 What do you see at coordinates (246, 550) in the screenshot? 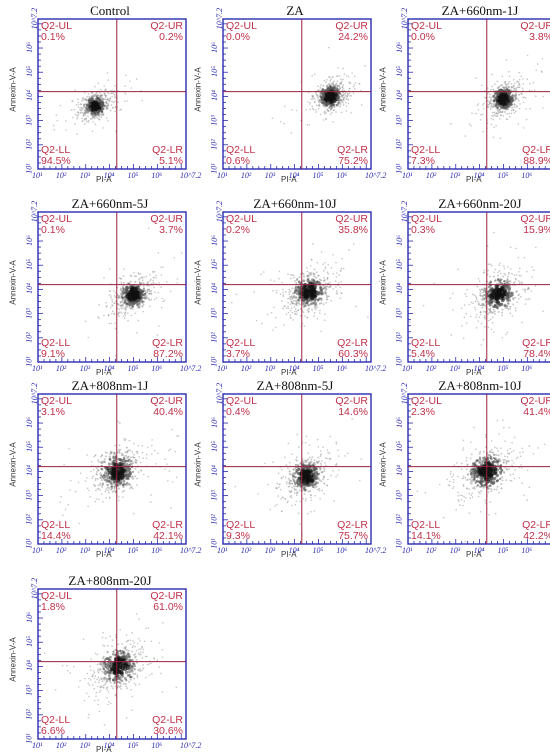
I see `x-tick-label: 10²` at bounding box center [246, 550].